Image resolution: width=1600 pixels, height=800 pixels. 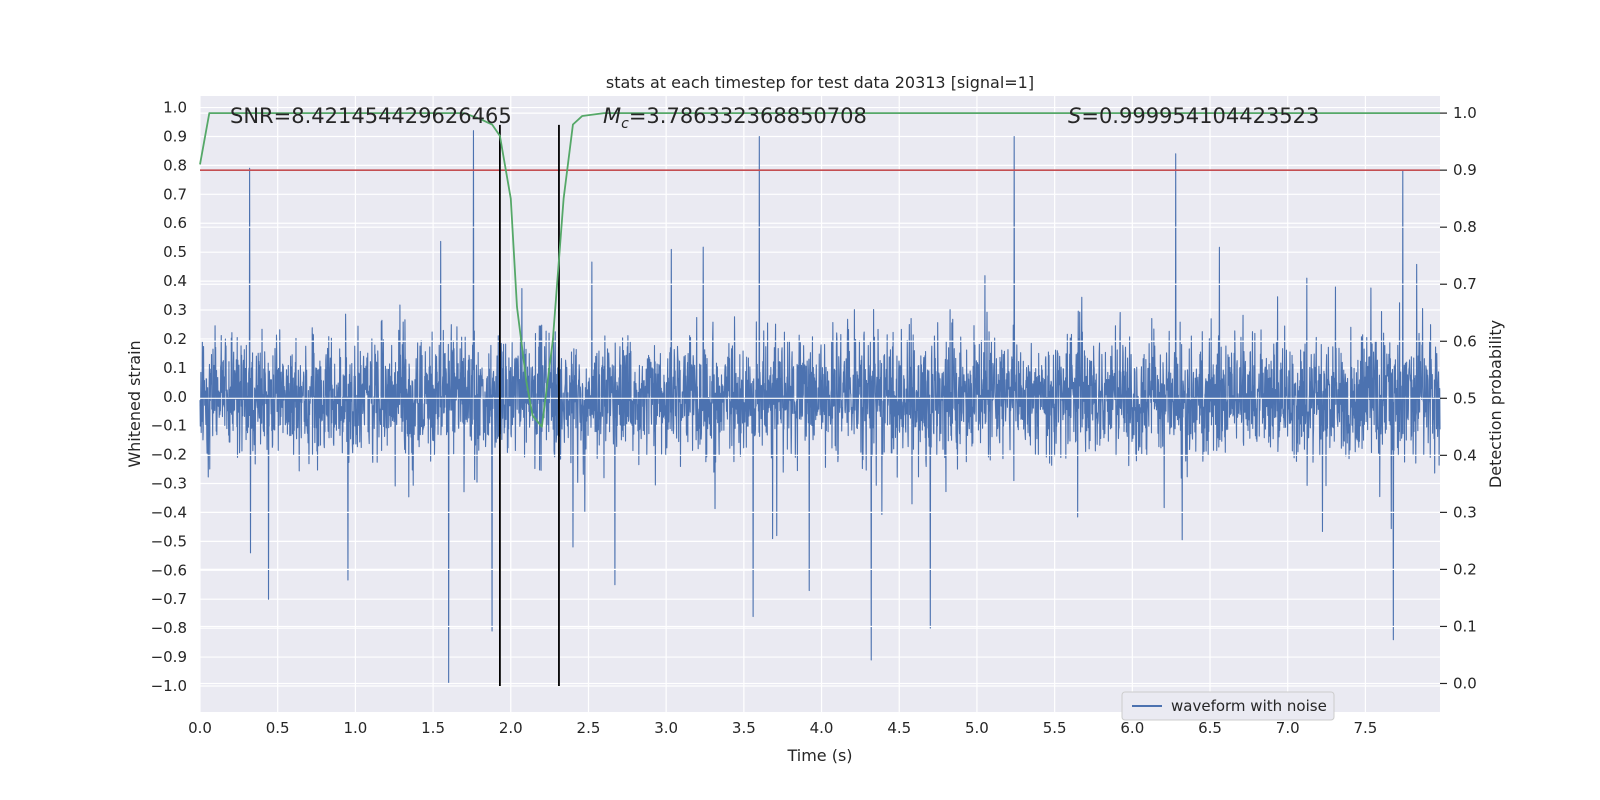 I want to click on y-left-tick-label: 0.4, so click(x=175, y=281).